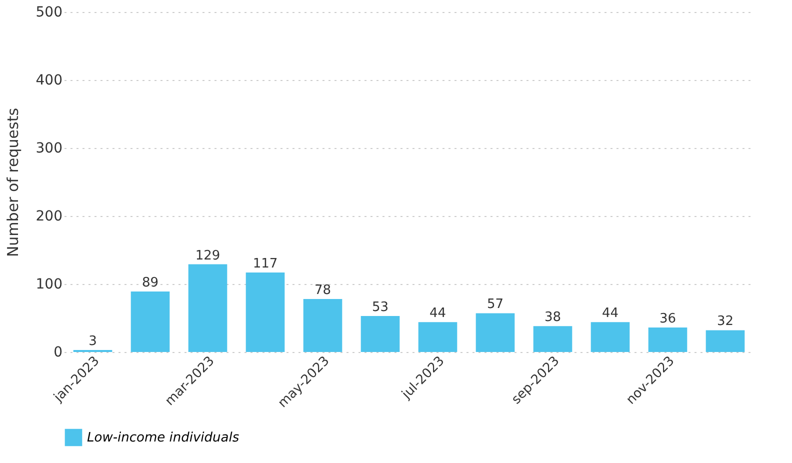 The height and width of the screenshot is (463, 792). What do you see at coordinates (323, 290) in the screenshot?
I see `data-label: 78` at bounding box center [323, 290].